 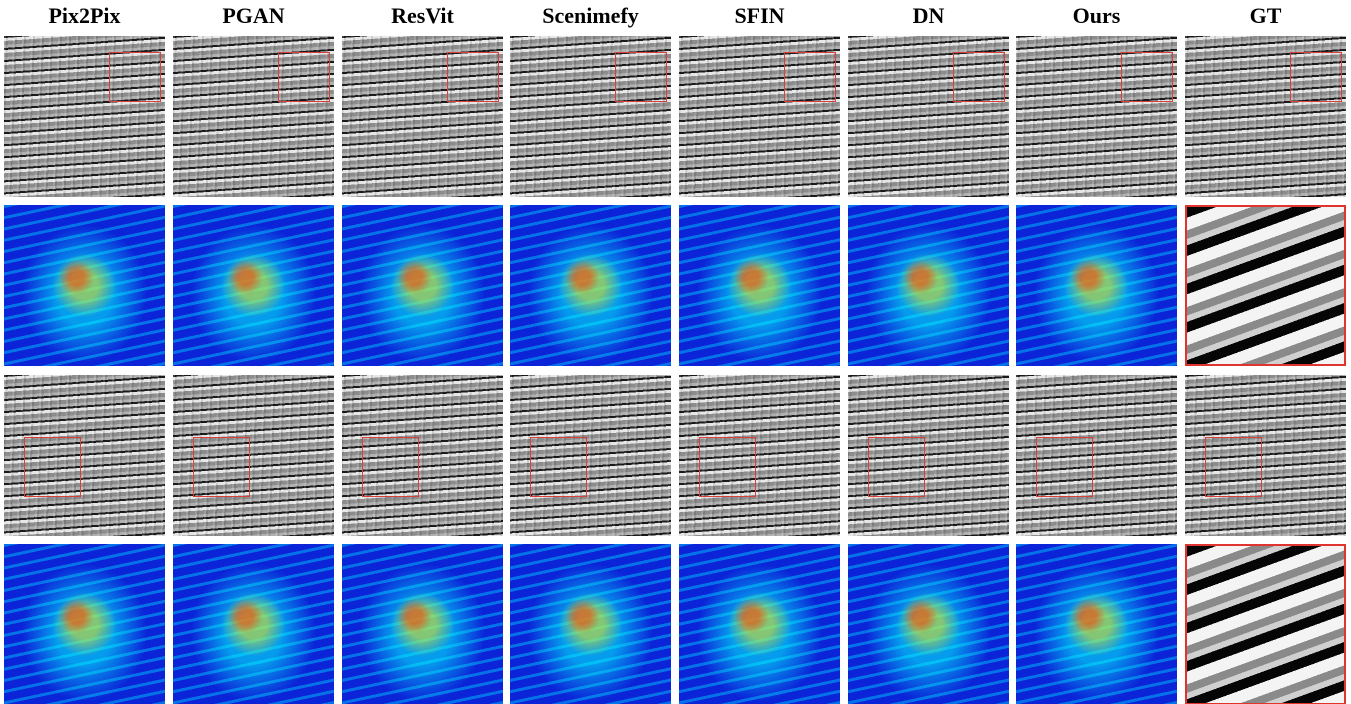 I want to click on column-header: Ours, so click(x=1096, y=15).